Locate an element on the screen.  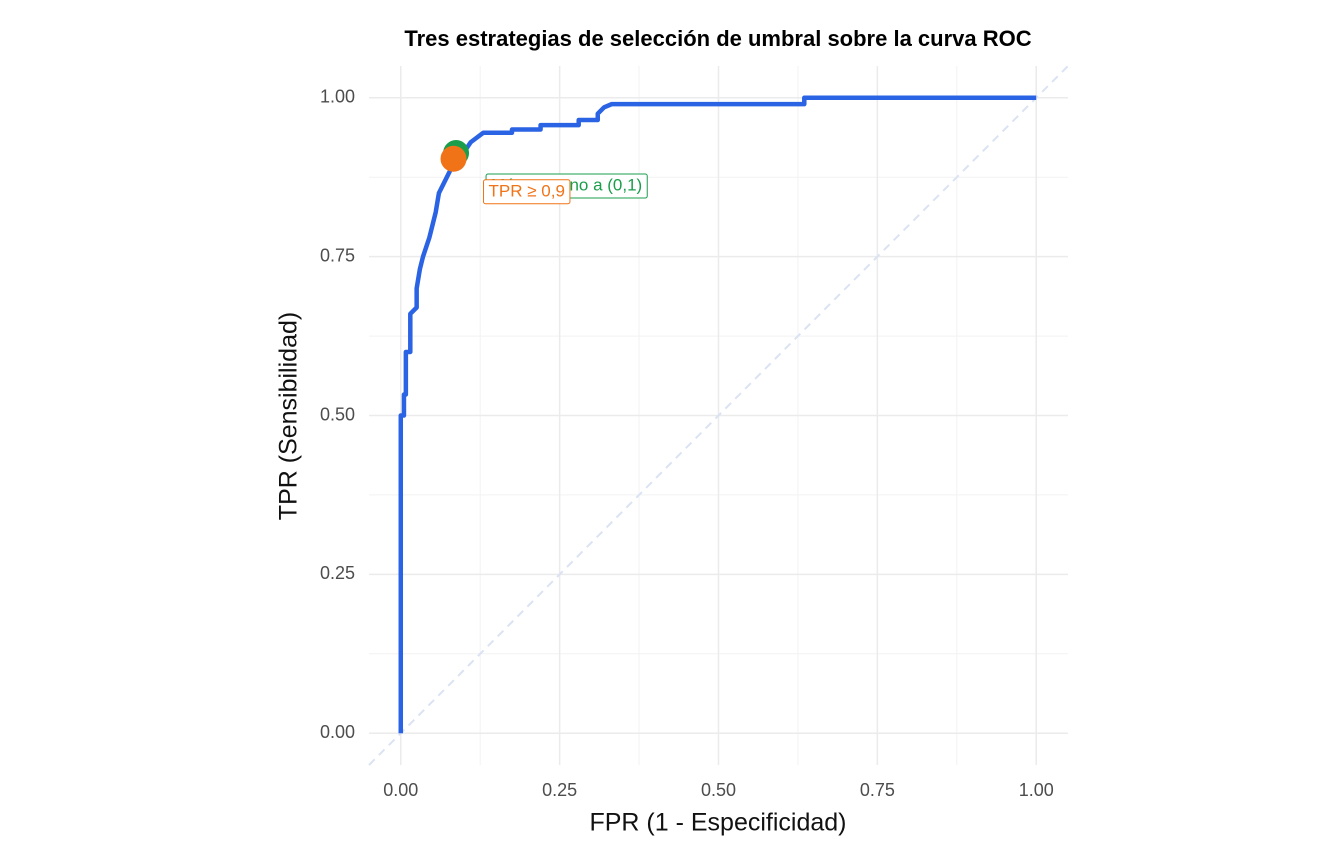
x-tick-label: 0.50 is located at coordinates (718, 790).